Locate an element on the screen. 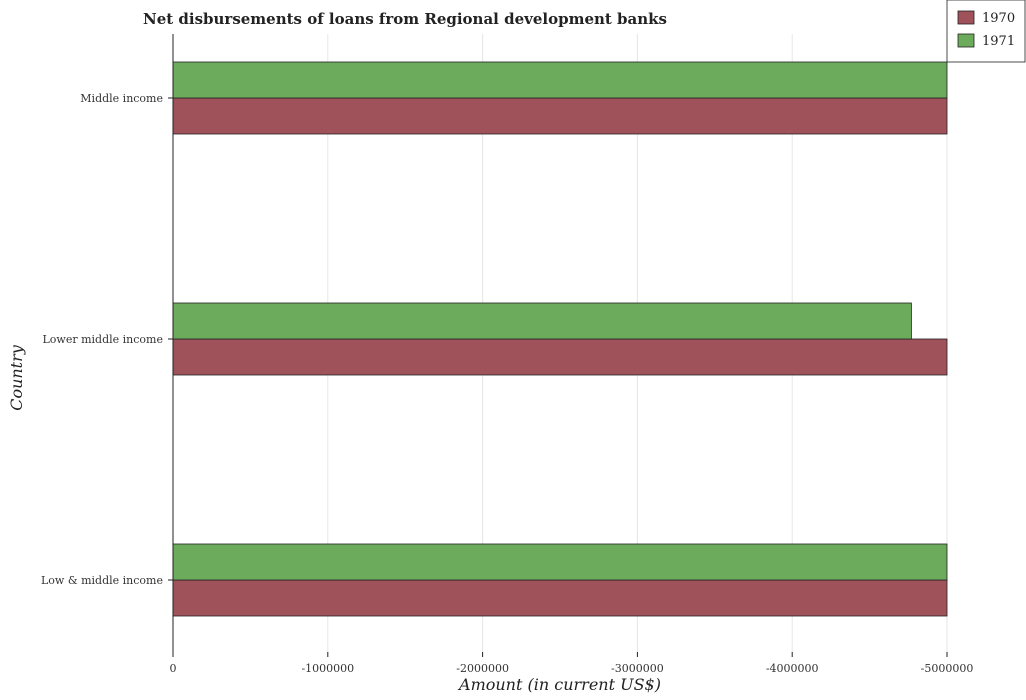 The width and height of the screenshot is (1026, 700). legend: 1970 1971 is located at coordinates (986, 31).